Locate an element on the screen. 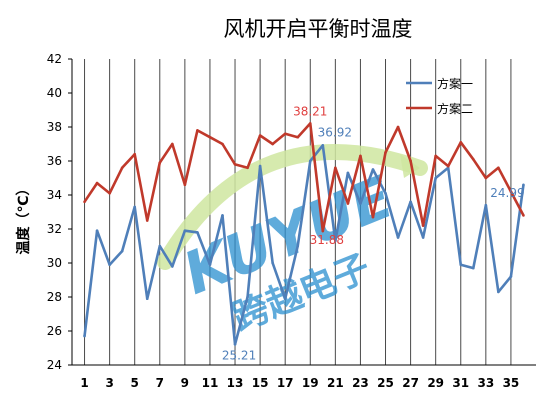  legend-label-1: 方案一 is located at coordinates (455, 83).